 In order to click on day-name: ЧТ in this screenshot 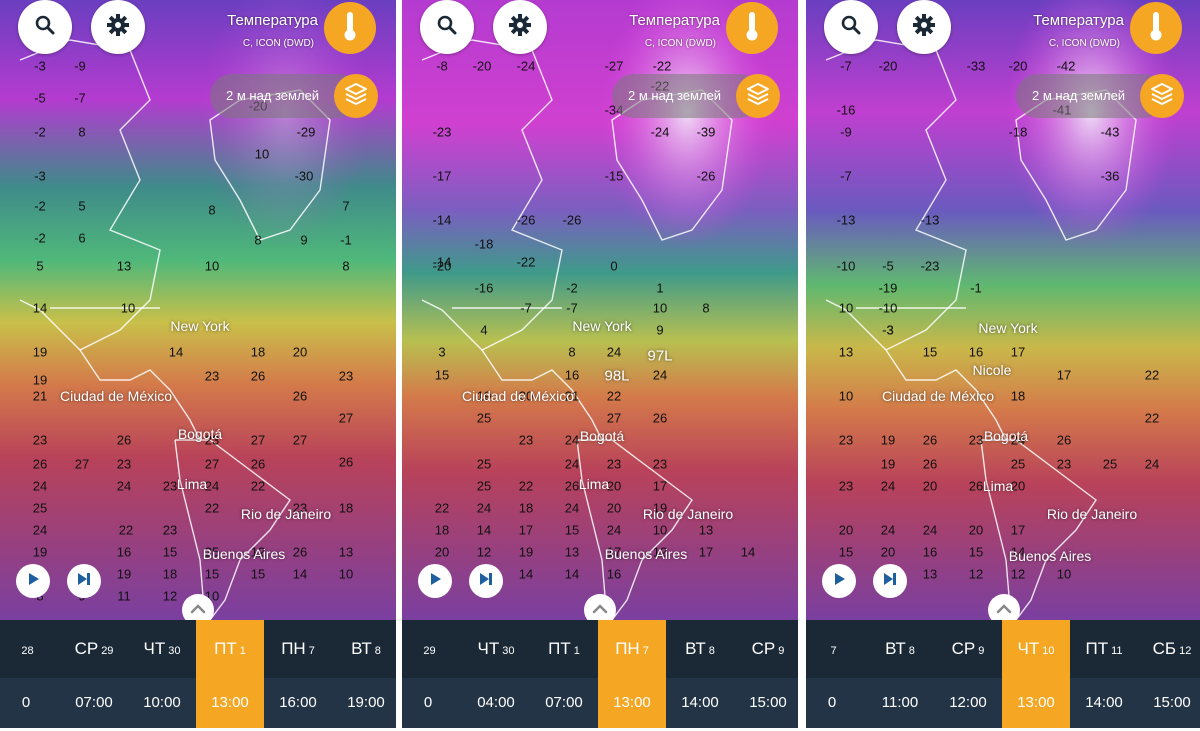, I will do `click(1028, 648)`.